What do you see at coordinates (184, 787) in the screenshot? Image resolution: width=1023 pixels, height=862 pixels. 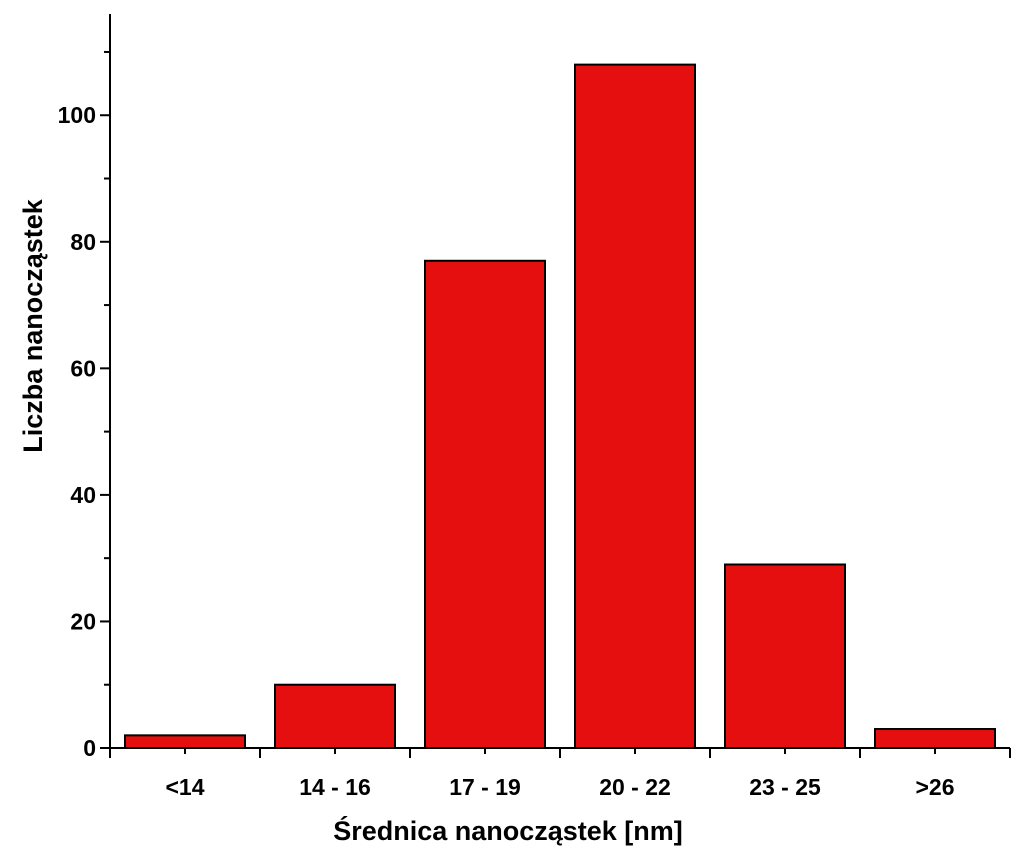 I see `x-tick-label: <14` at bounding box center [184, 787].